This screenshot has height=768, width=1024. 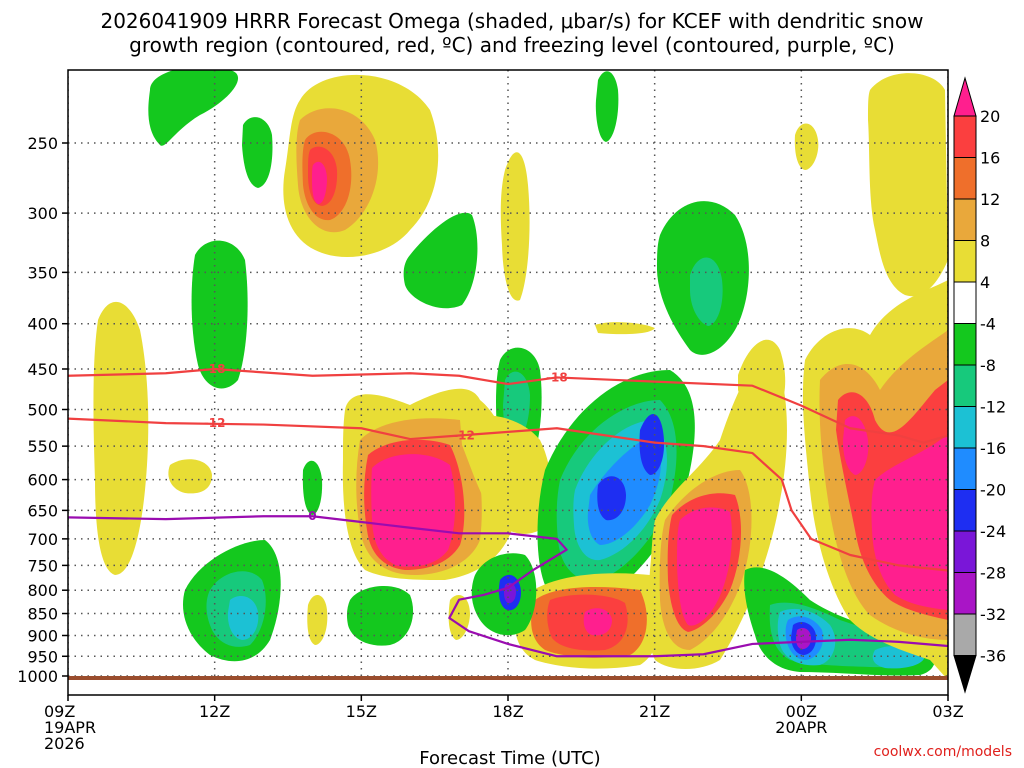 What do you see at coordinates (42, 480) in the screenshot?
I see `y-tick-label: 600` at bounding box center [42, 480].